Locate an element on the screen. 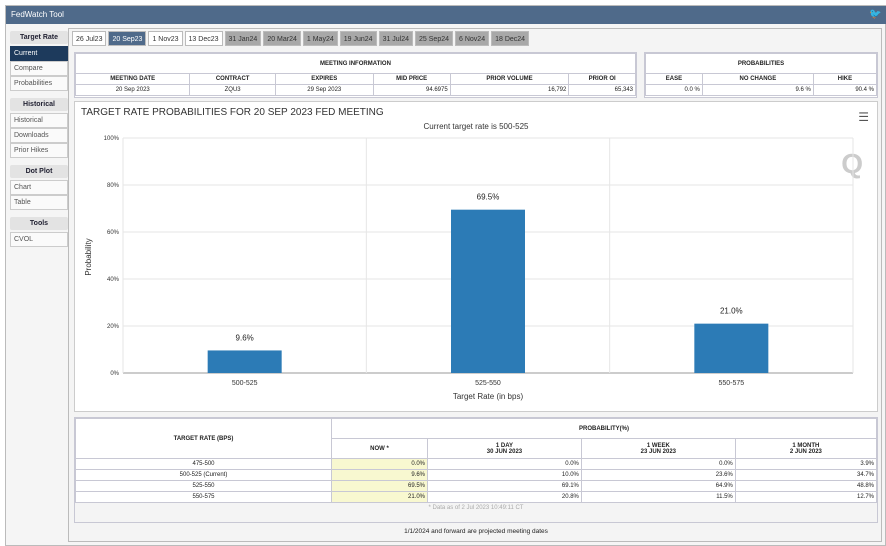 This screenshot has height=546, width=886. probability-cell: 69.5% is located at coordinates (379, 486).